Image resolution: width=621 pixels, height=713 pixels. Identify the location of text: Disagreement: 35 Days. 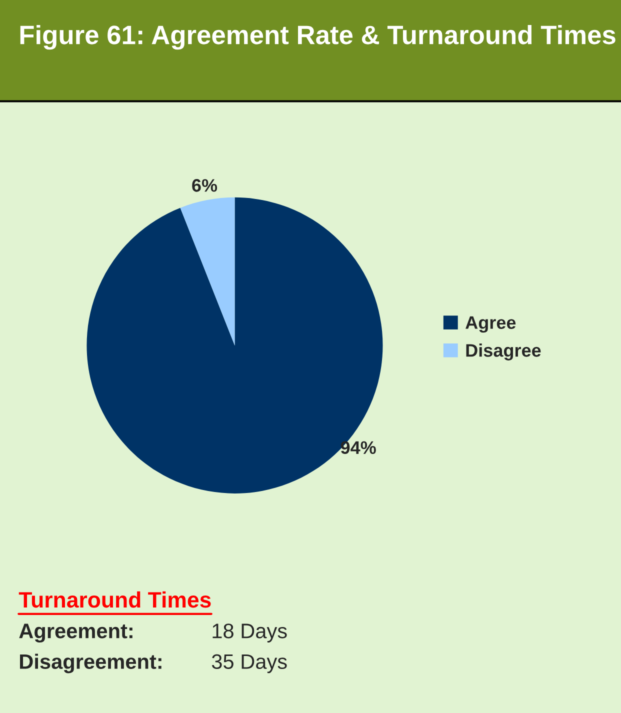
(153, 664).